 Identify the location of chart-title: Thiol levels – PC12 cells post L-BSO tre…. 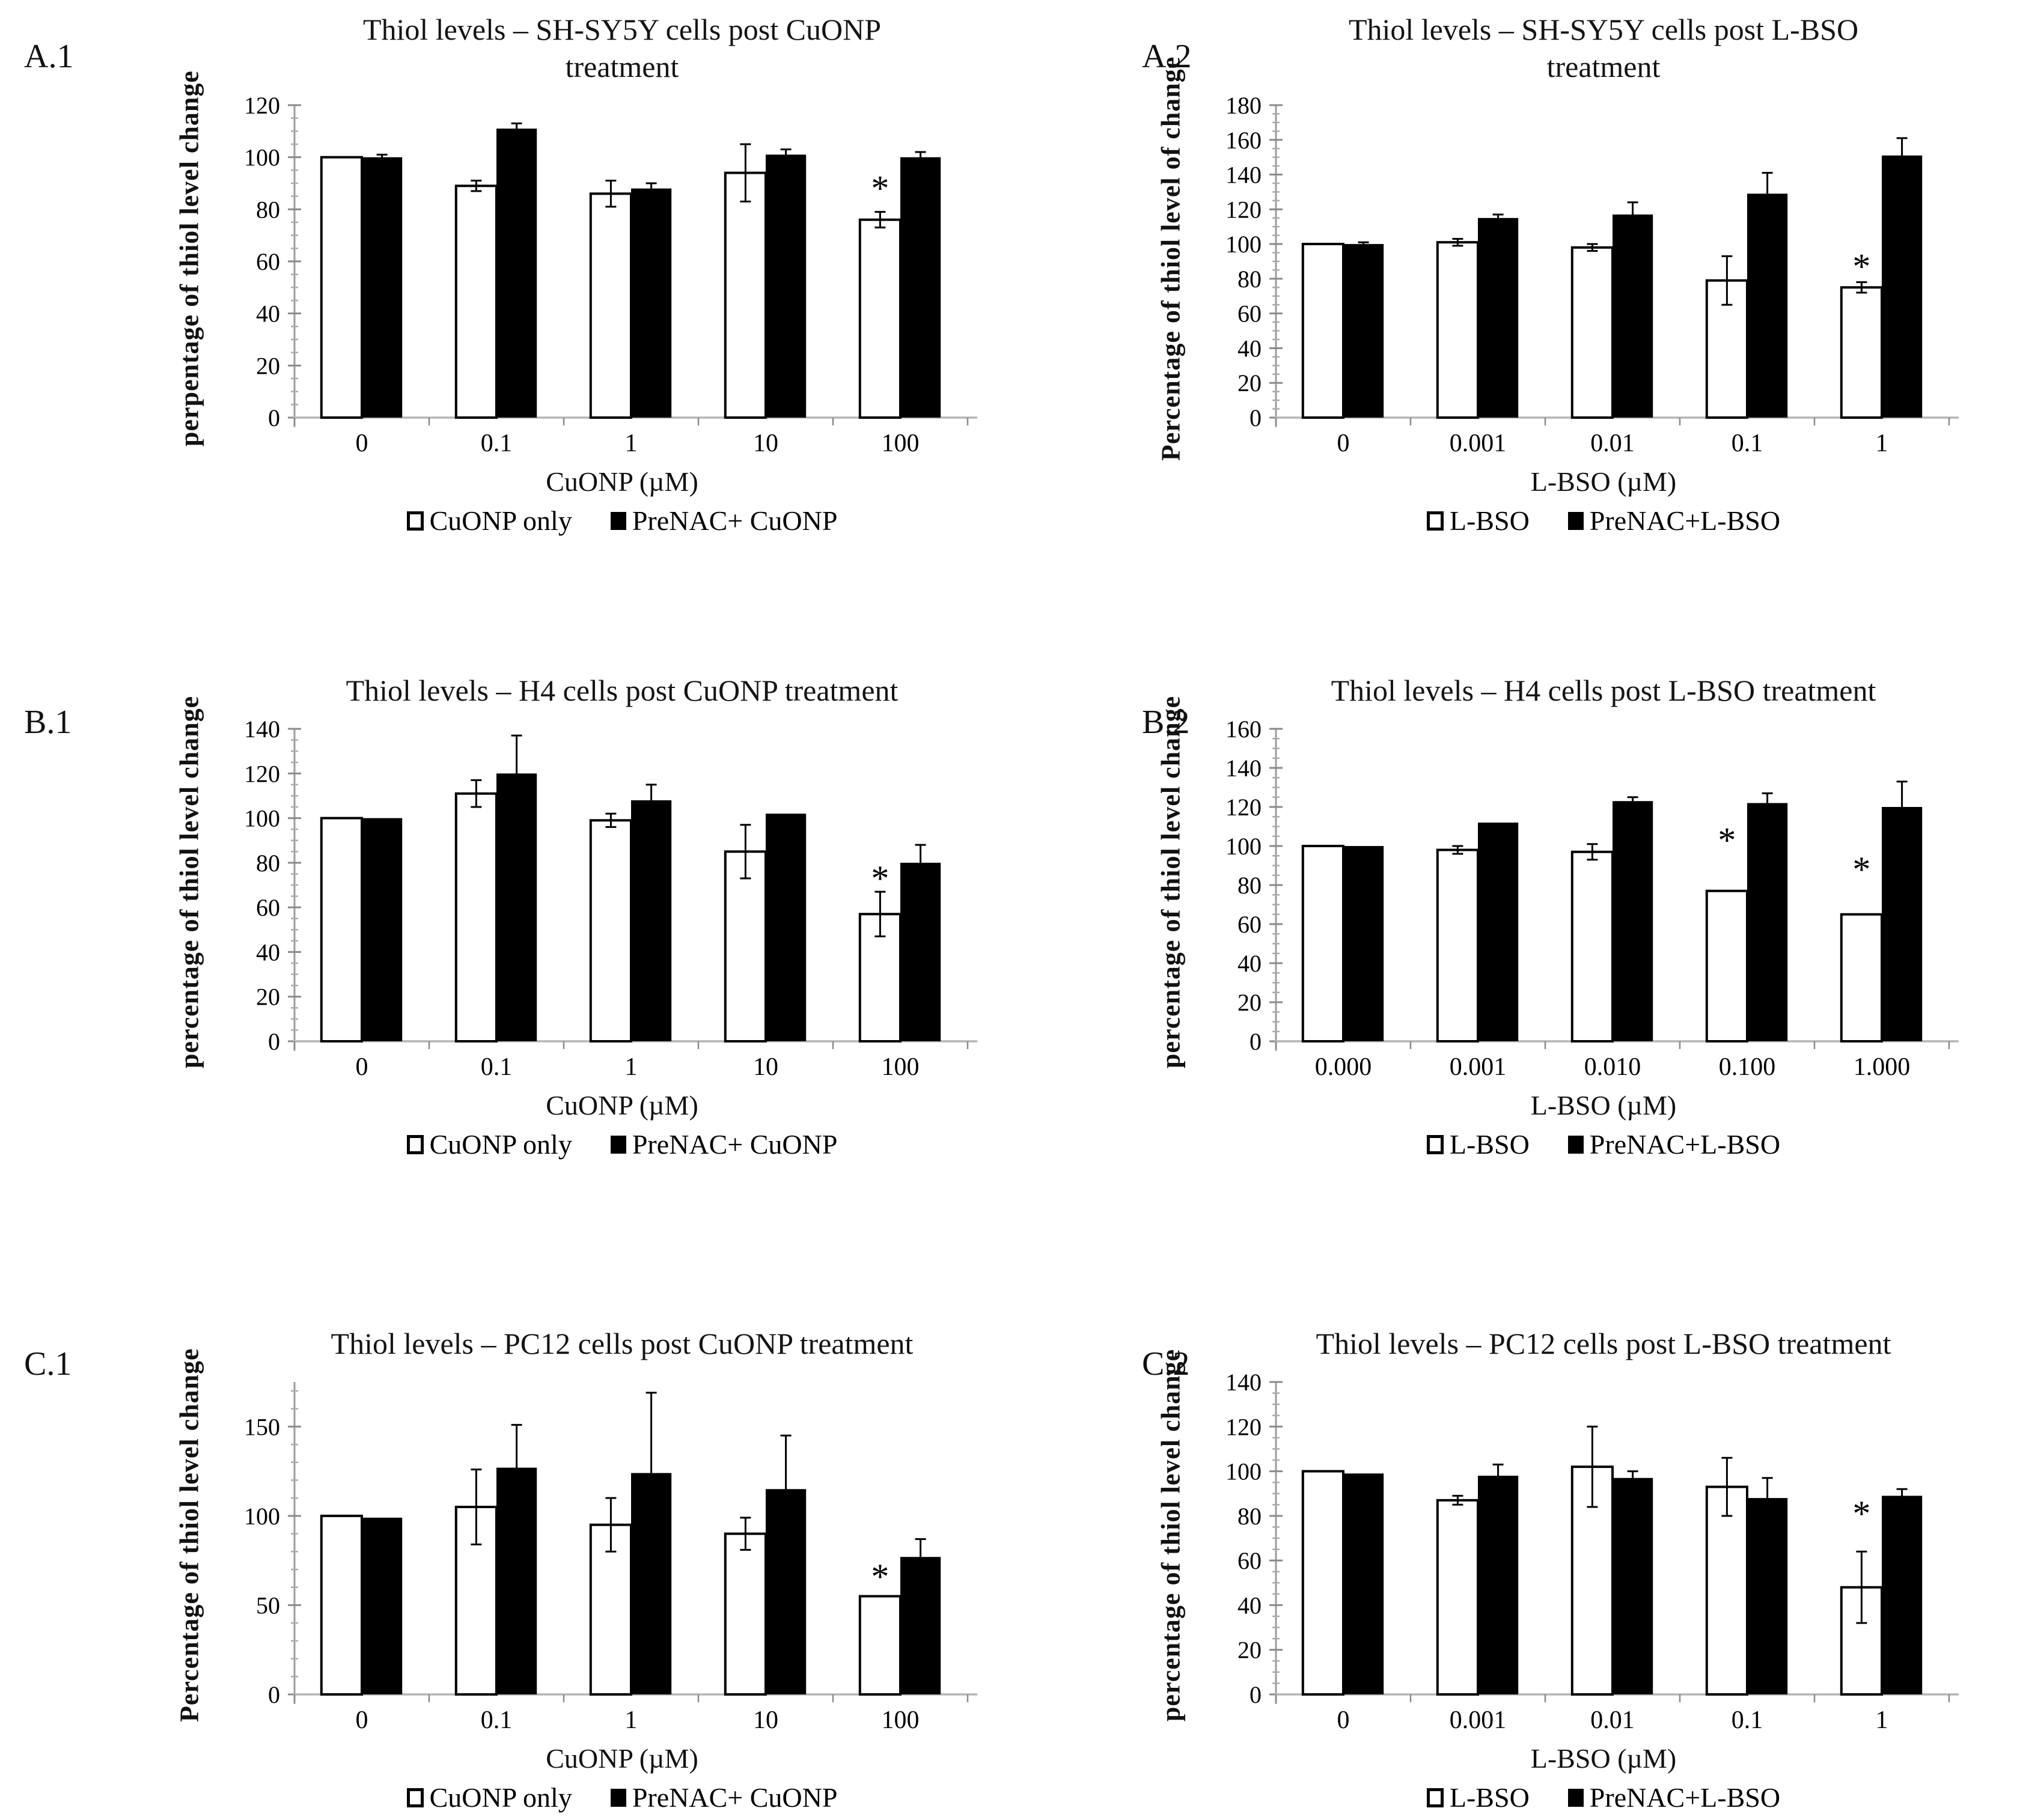
(1603, 1343).